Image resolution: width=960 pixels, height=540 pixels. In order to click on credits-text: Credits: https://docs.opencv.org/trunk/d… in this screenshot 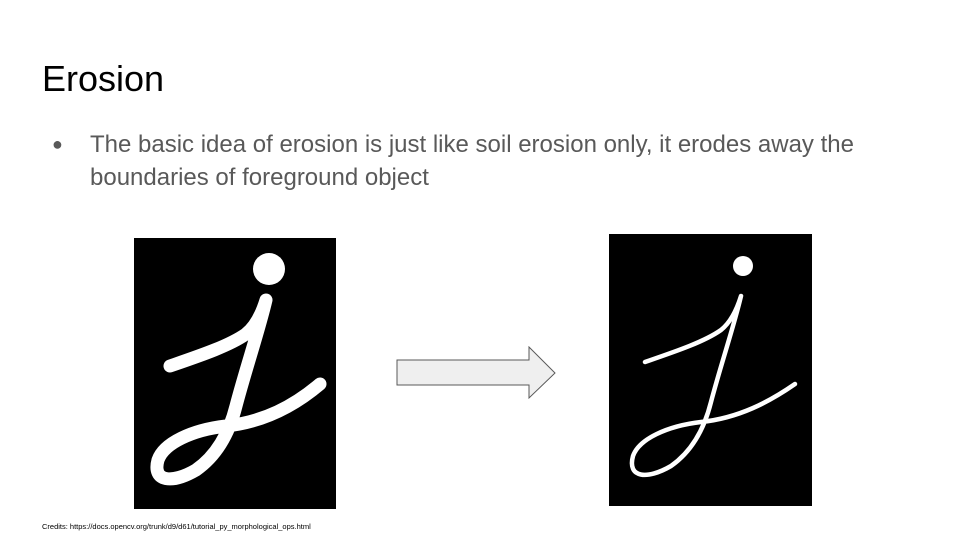, I will do `click(176, 526)`.